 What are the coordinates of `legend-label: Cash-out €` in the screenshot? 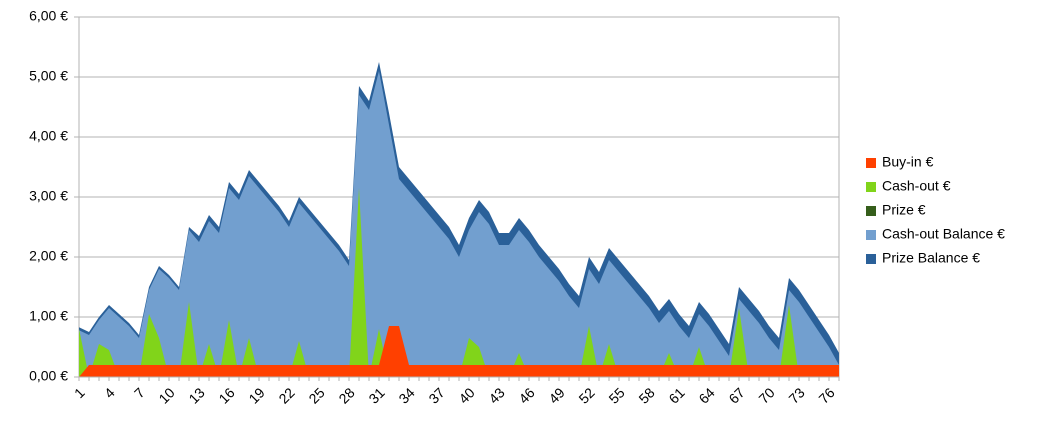 It's located at (916, 186).